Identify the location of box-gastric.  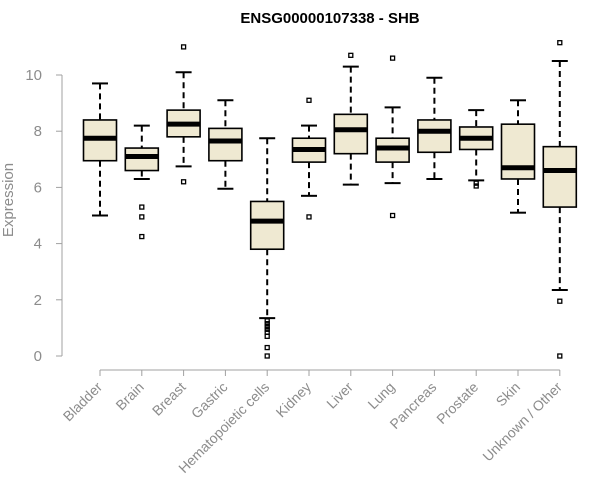
(225, 144).